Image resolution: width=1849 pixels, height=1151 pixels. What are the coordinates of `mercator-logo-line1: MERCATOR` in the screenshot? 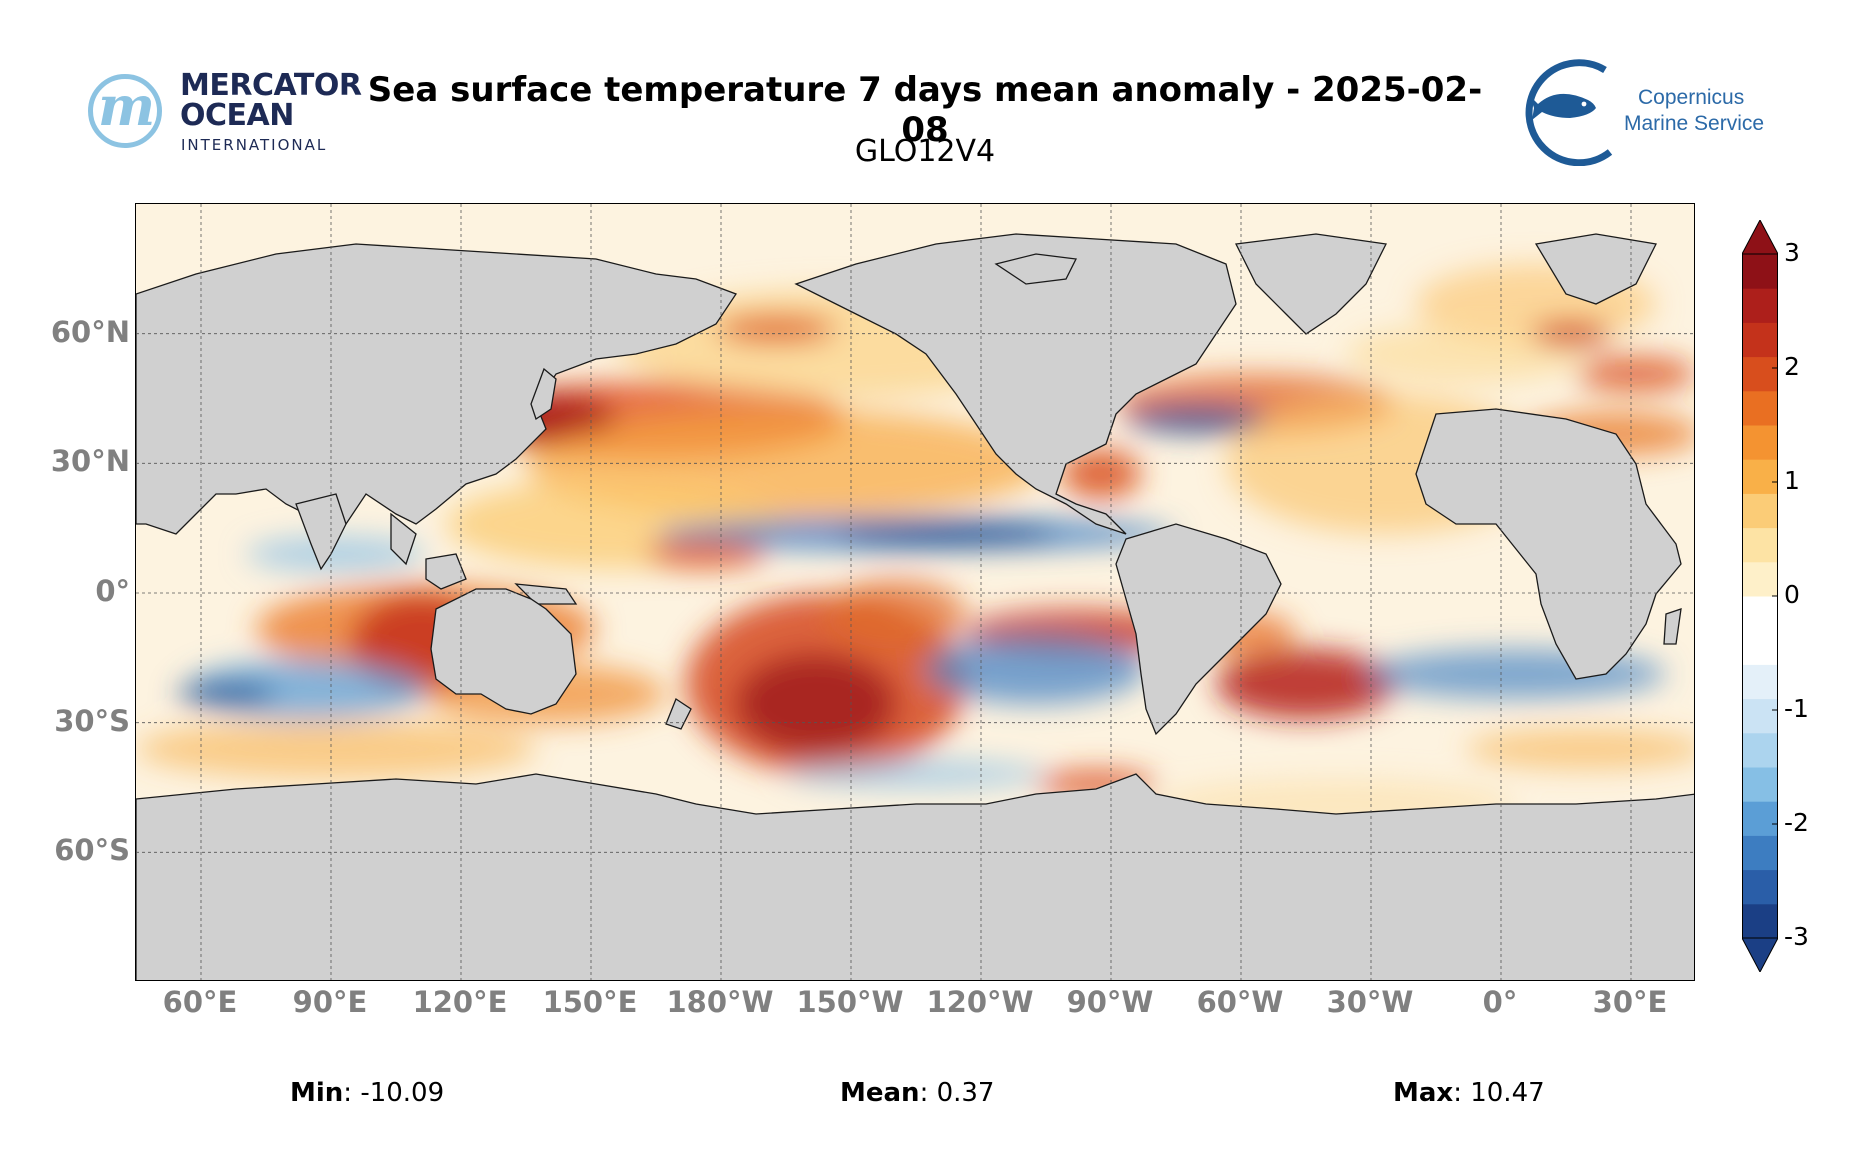 It's located at (271, 85).